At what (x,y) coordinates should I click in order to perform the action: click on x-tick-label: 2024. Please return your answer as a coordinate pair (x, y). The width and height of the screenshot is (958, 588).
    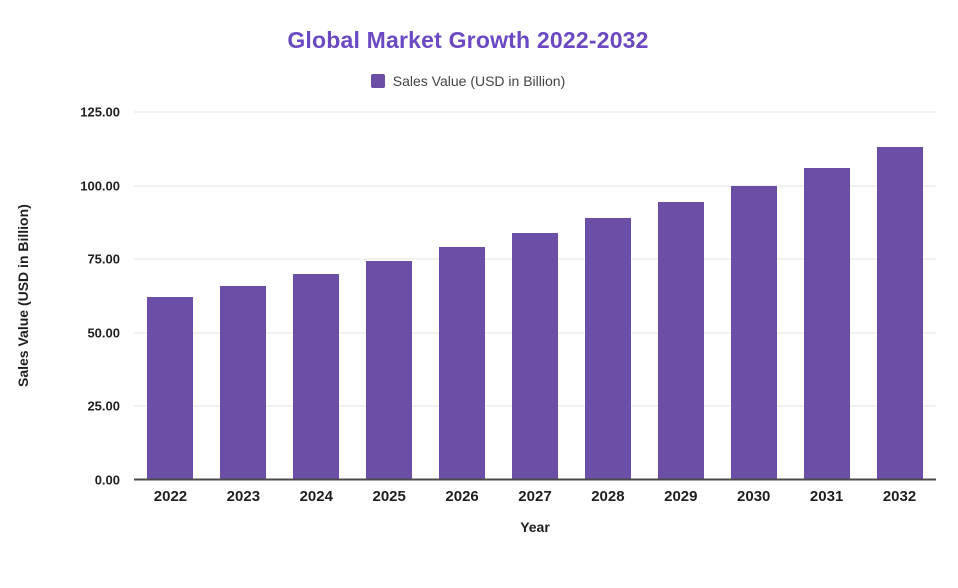
    Looking at the image, I should click on (316, 496).